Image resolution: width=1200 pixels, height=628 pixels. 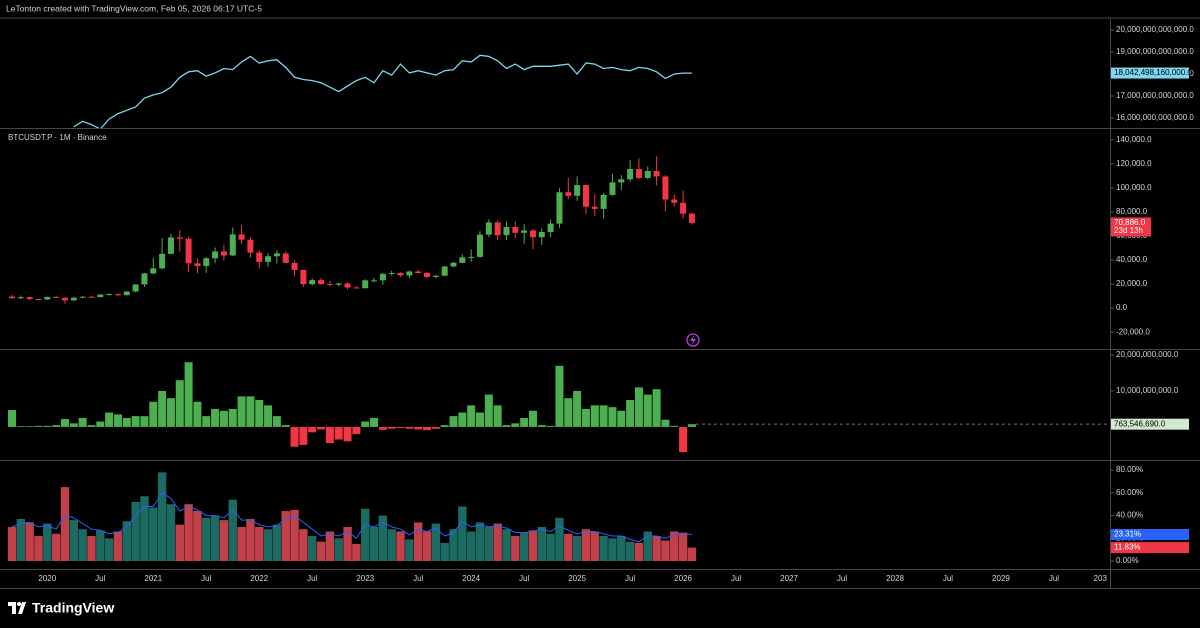 I want to click on x-tick-label: 2020, so click(x=47, y=578).